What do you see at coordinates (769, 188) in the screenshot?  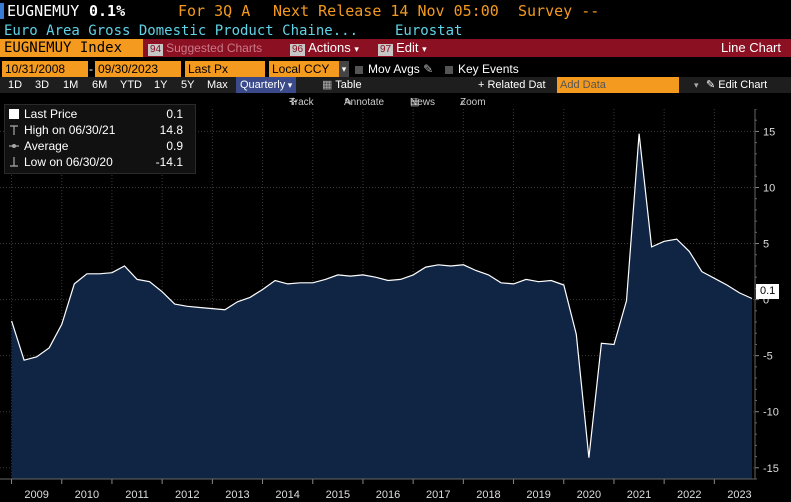 I see `y-tick-label: 10` at bounding box center [769, 188].